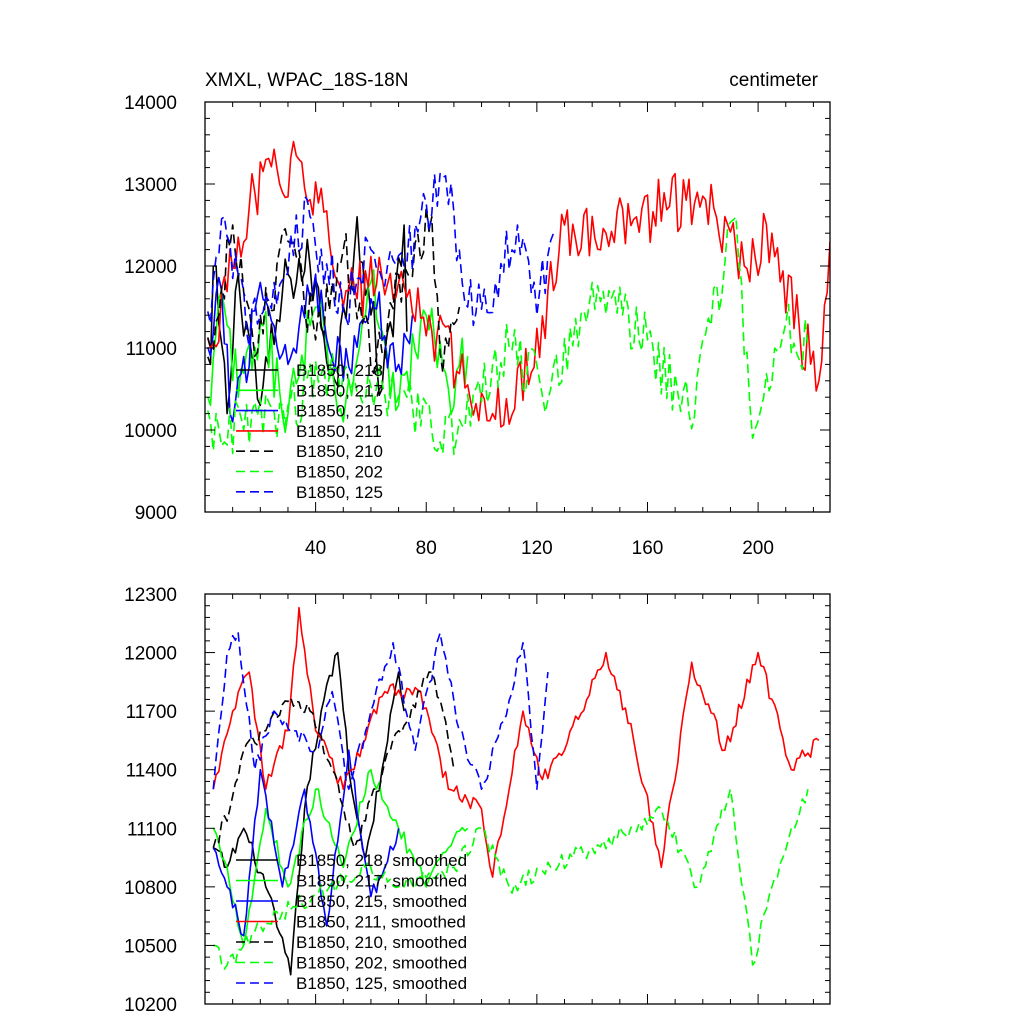 This screenshot has width=1024, height=1024. What do you see at coordinates (151, 712) in the screenshot?
I see `y-tick-label: 11700` at bounding box center [151, 712].